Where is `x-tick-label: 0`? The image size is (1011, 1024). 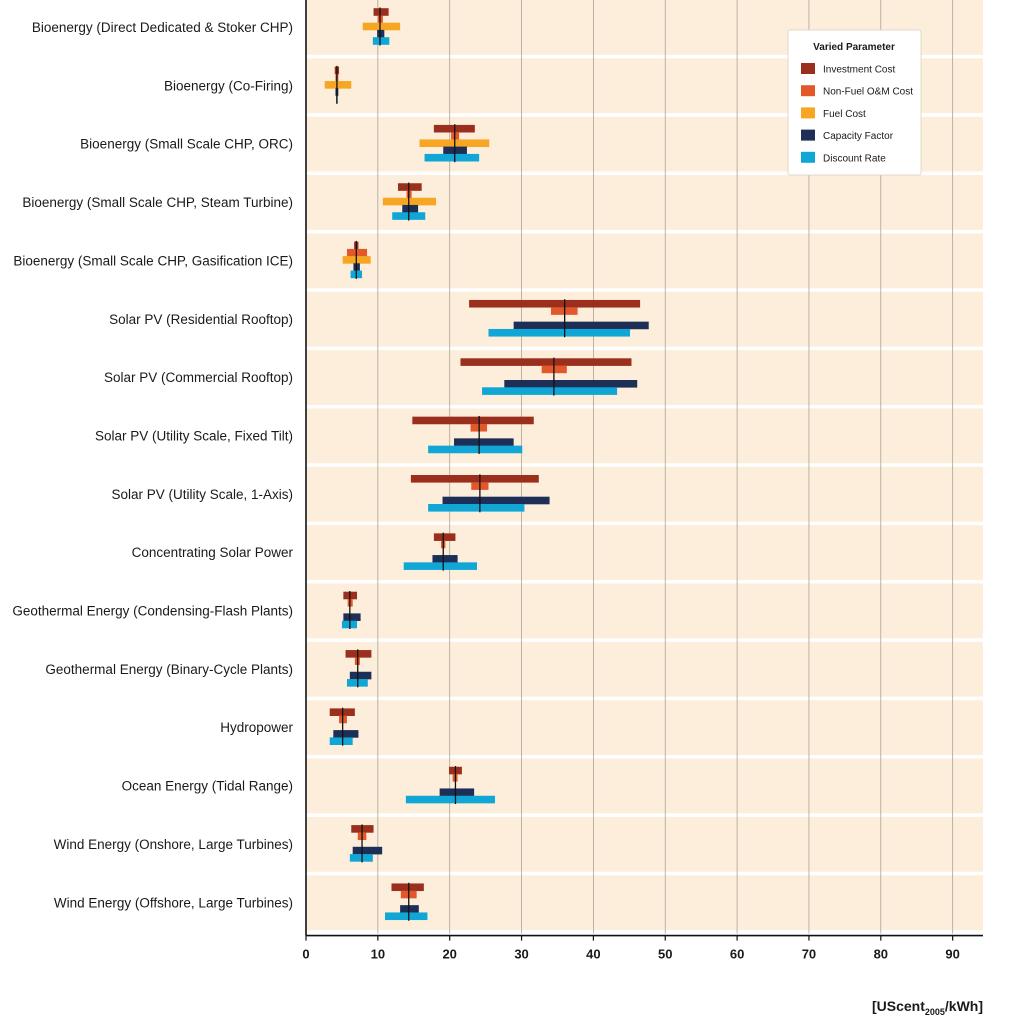 x-tick-label: 0 is located at coordinates (305, 954).